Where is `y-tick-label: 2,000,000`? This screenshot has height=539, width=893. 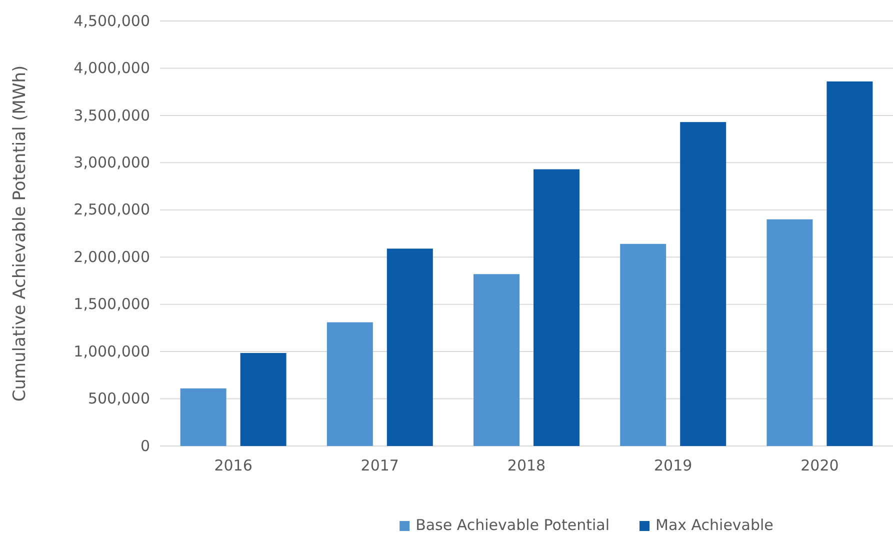 y-tick-label: 2,000,000 is located at coordinates (112, 257).